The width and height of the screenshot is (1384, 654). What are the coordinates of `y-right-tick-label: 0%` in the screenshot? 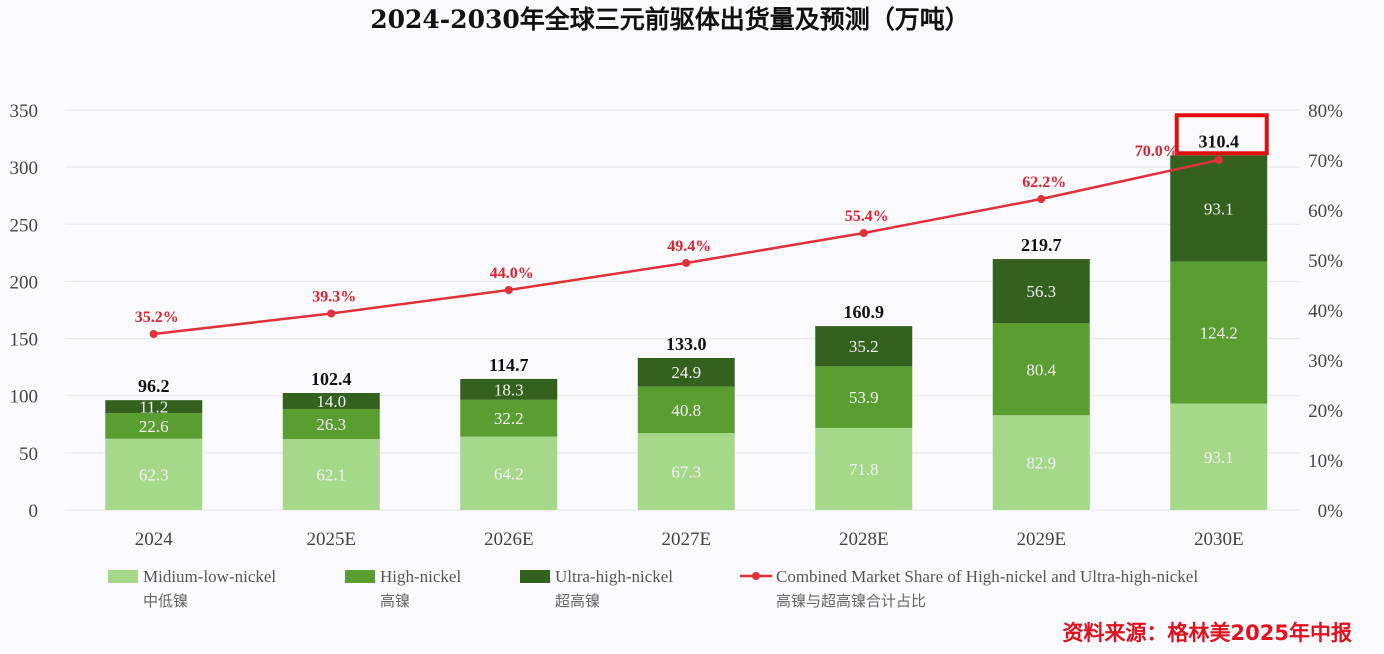 It's located at (1331, 511).